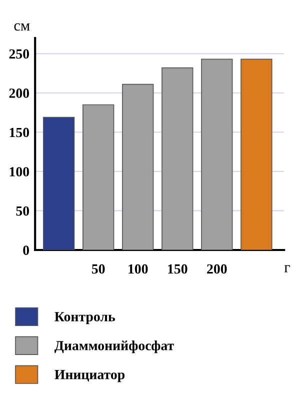  What do you see at coordinates (114, 347) in the screenshot?
I see `legend-label: Диаммонийфосфат` at bounding box center [114, 347].